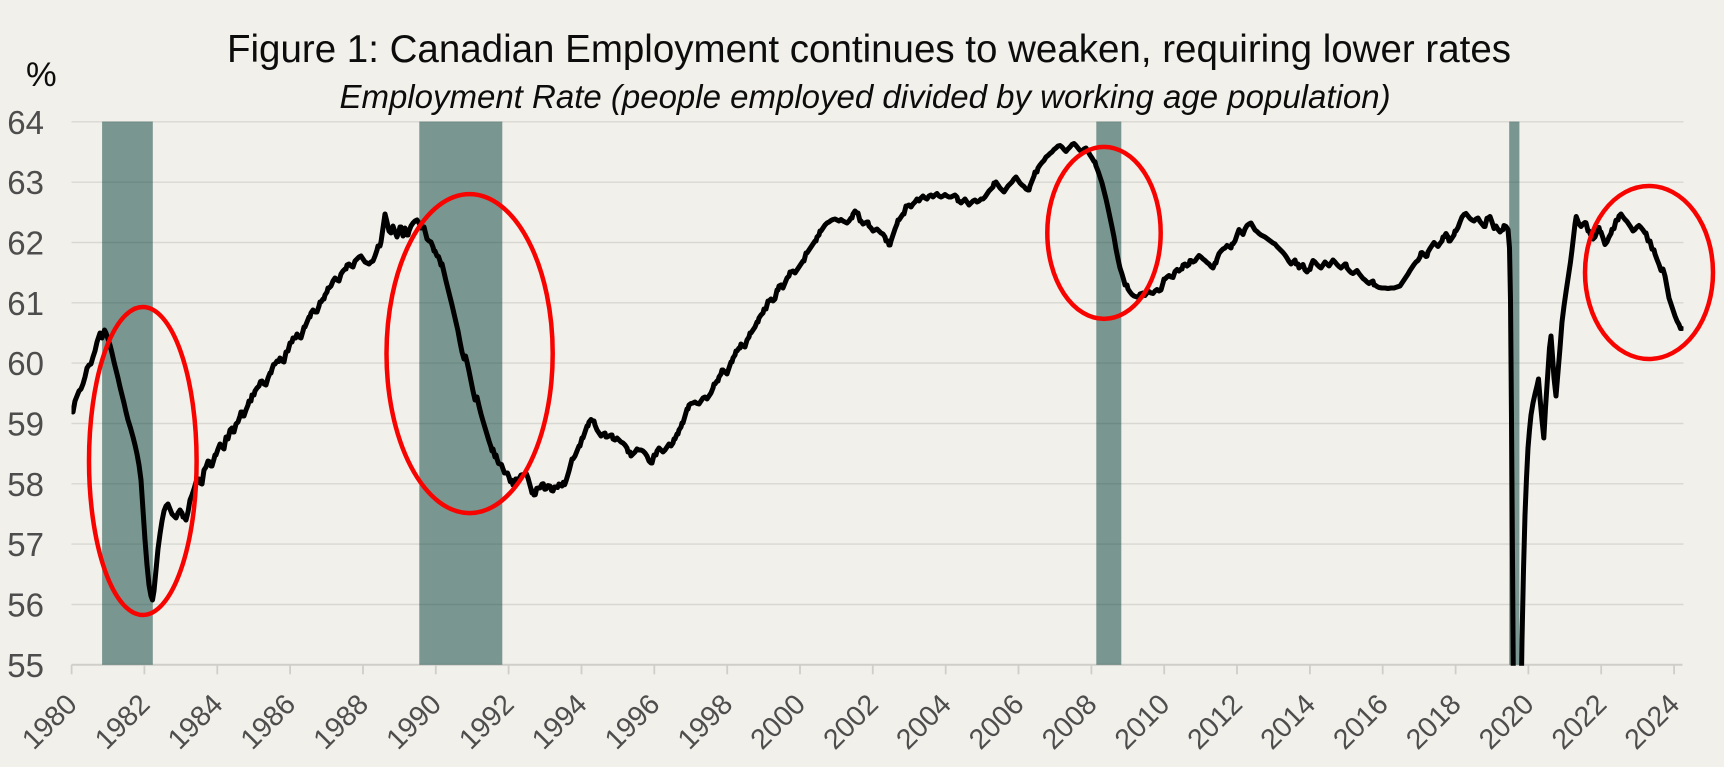 The image size is (1724, 767). What do you see at coordinates (25, 243) in the screenshot?
I see `svg-text: 62` at bounding box center [25, 243].